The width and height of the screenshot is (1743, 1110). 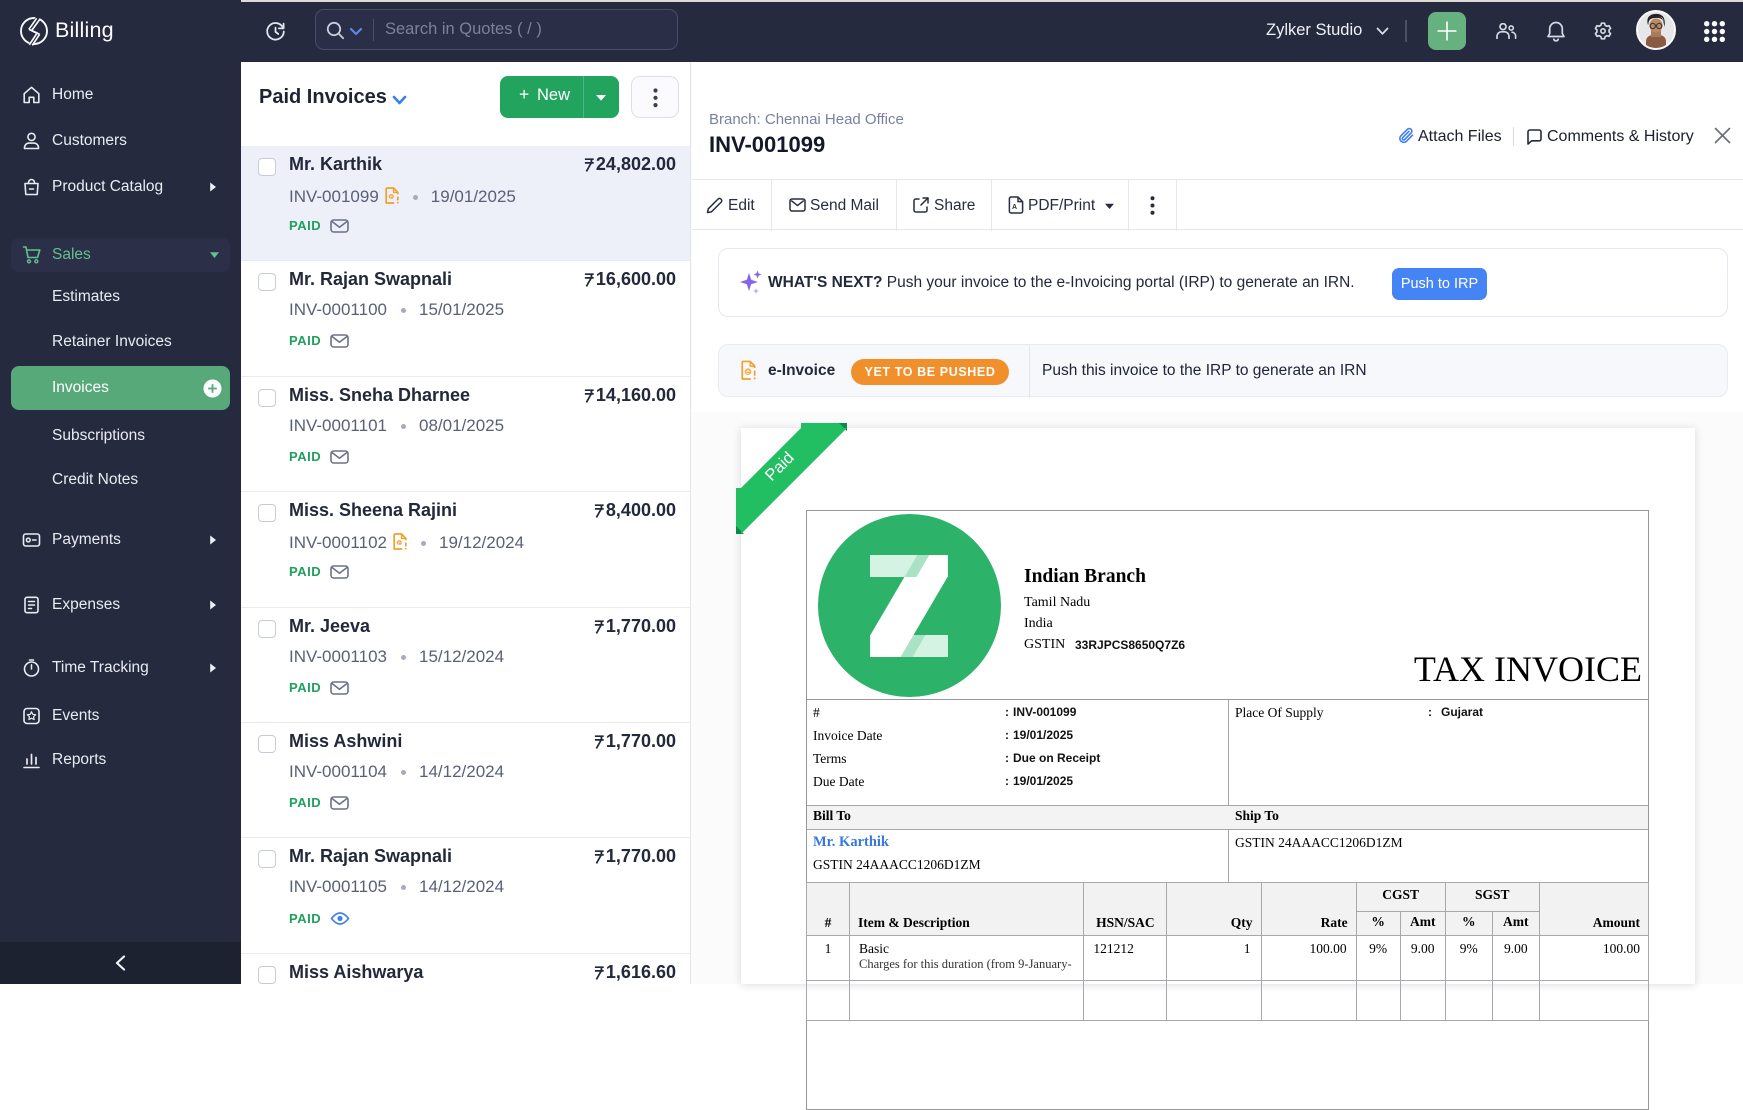 I want to click on svg-text: A, so click(x=1014, y=207).